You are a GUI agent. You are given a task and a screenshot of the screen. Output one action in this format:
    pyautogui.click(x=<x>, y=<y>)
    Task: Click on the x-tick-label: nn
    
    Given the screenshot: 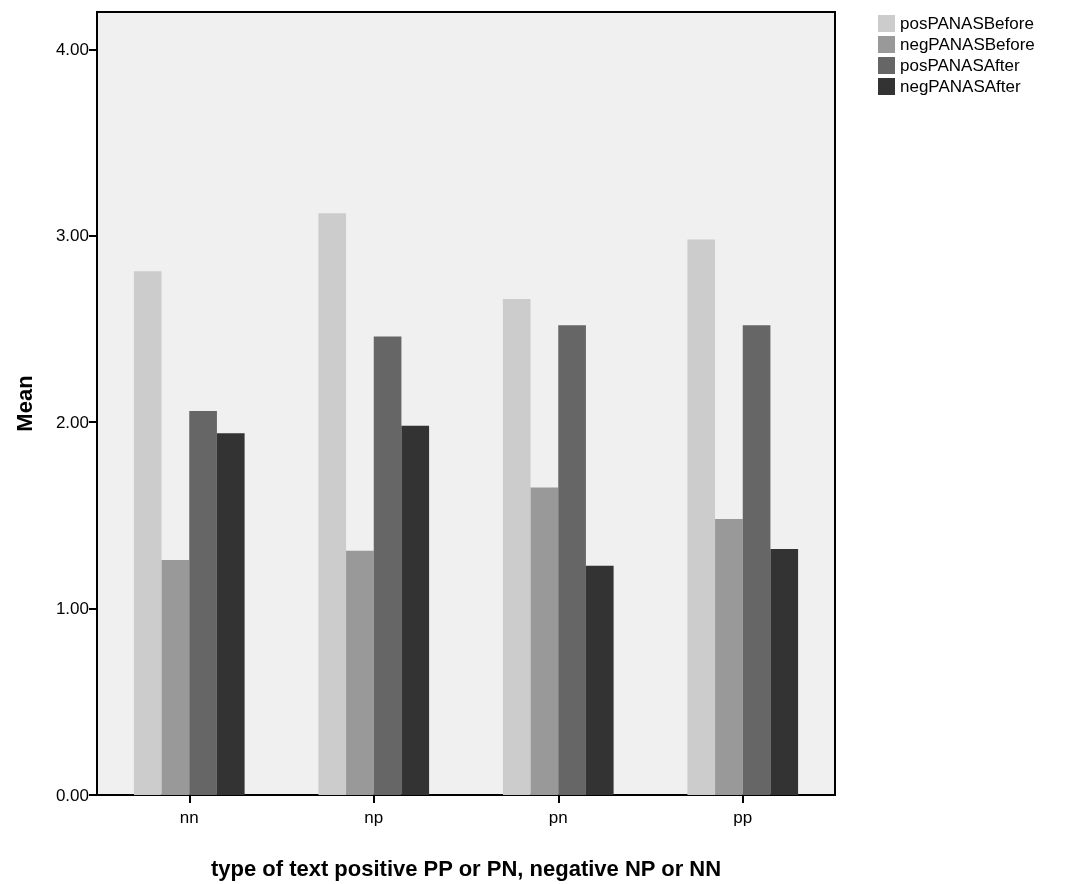 What is the action you would take?
    pyautogui.click(x=189, y=817)
    